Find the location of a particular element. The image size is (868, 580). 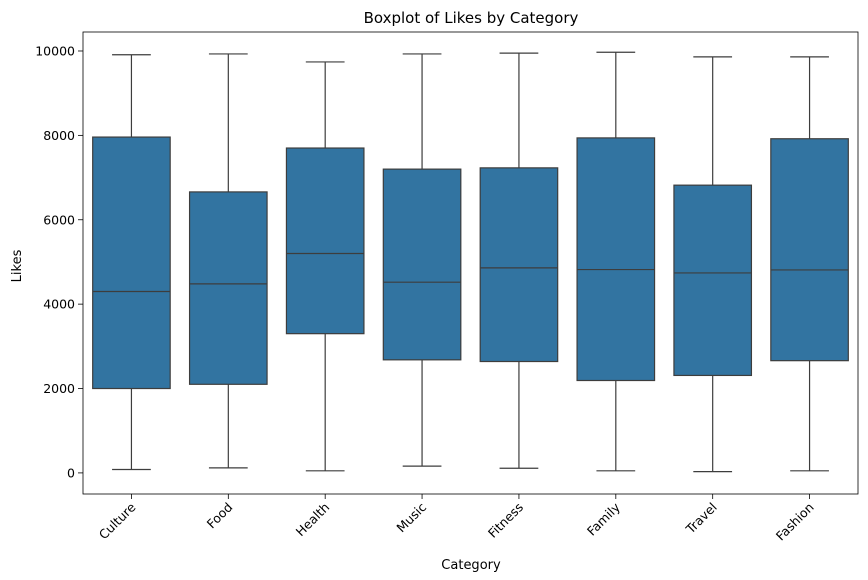

y-tick-label: 4000 is located at coordinates (59, 304).